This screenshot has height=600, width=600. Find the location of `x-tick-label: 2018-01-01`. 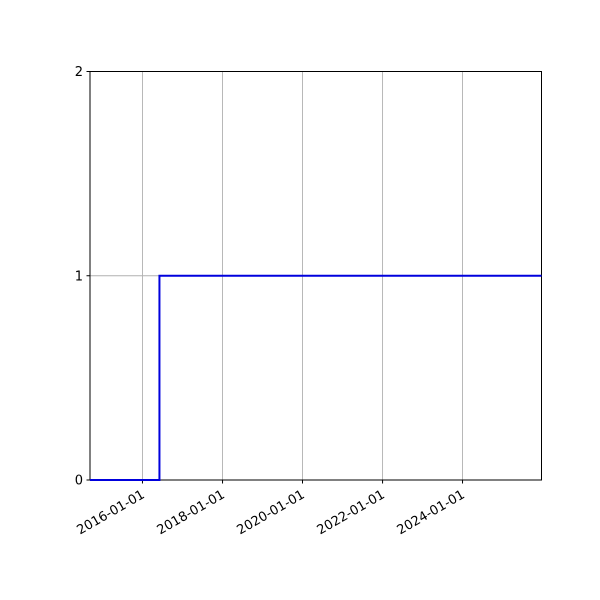

x-tick-label: 2018-01-01 is located at coordinates (191, 512).